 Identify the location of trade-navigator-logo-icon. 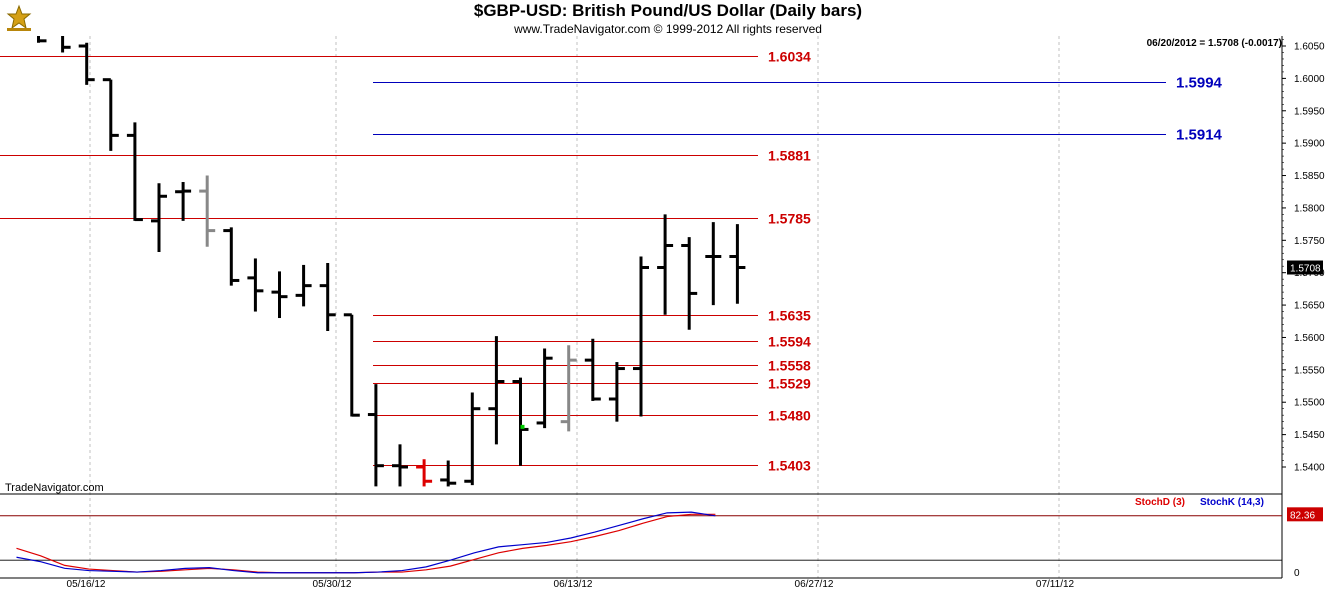
(19, 18).